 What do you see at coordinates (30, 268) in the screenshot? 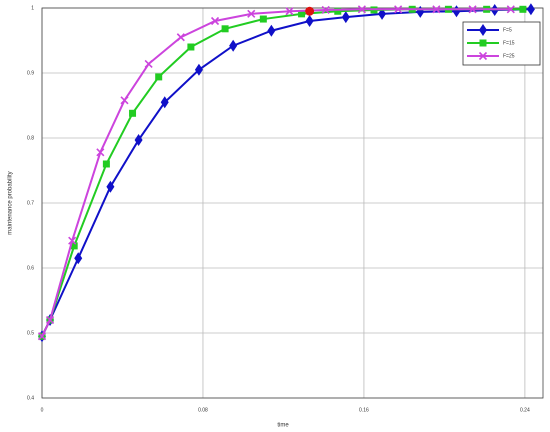
I see `y-tick-label: 0.6` at bounding box center [30, 268].